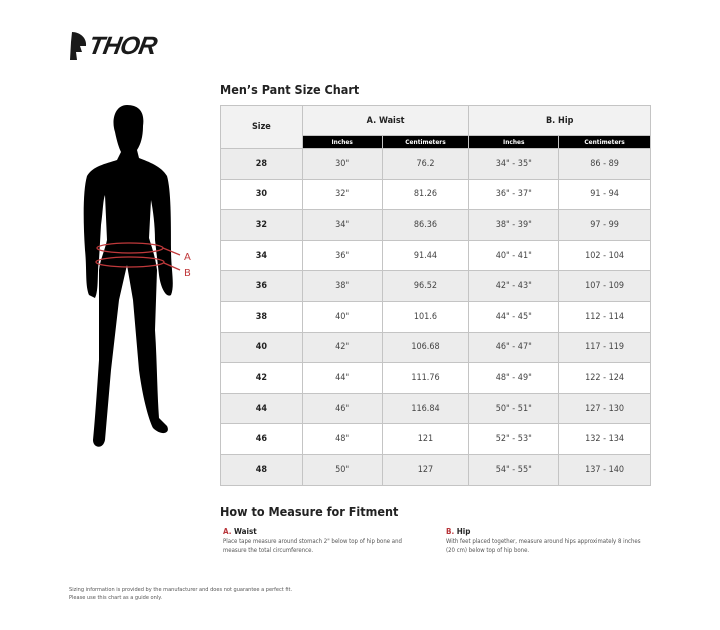  Describe the element at coordinates (514, 378) in the screenshot. I see `value-cell: 48" - 49"` at that location.